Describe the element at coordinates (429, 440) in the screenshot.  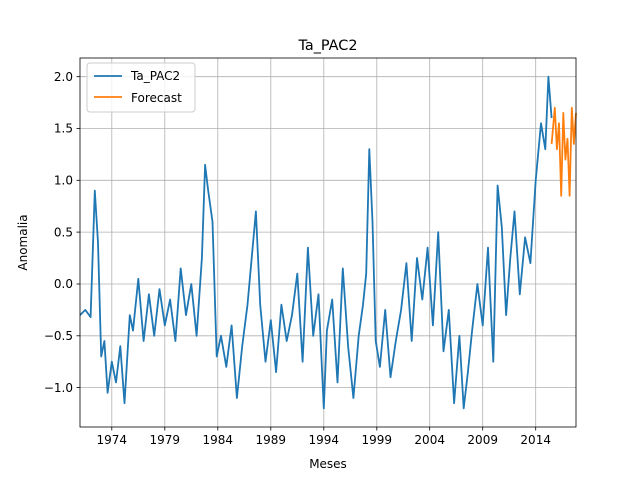
I see `x-tick-label: 2004` at that location.